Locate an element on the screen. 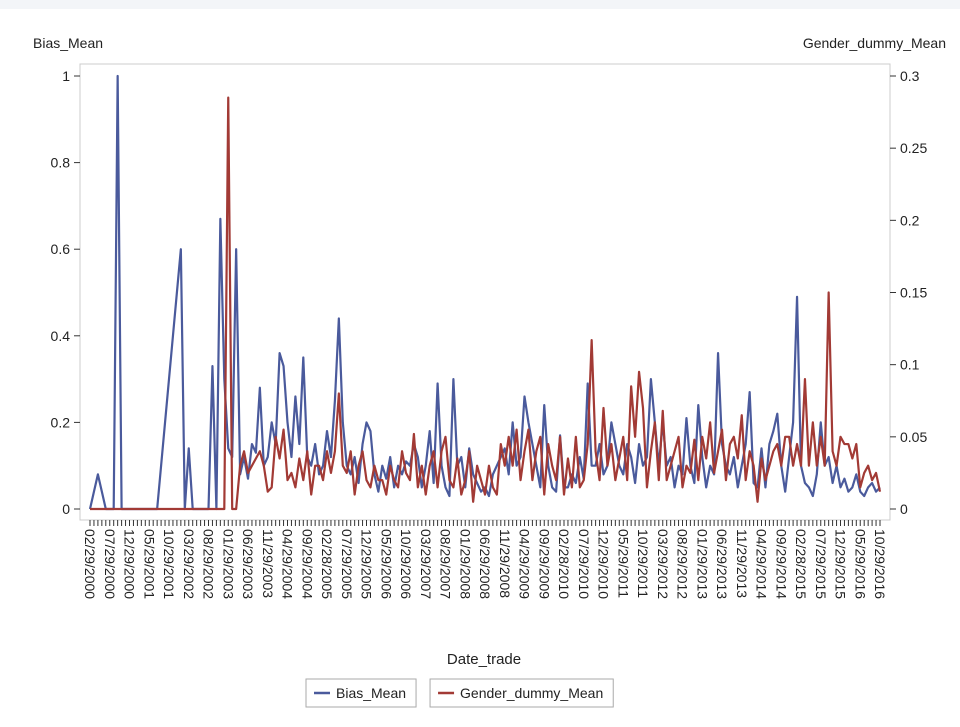 The width and height of the screenshot is (960, 727). y2-tick-label: 0.05 is located at coordinates (913, 437).